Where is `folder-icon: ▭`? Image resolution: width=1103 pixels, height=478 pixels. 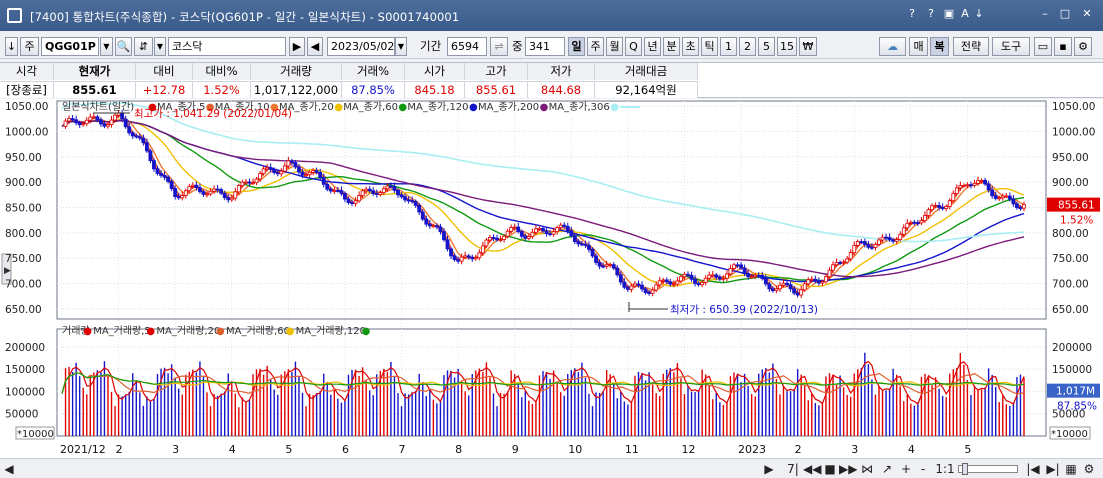 folder-icon: ▭ is located at coordinates (1043, 46).